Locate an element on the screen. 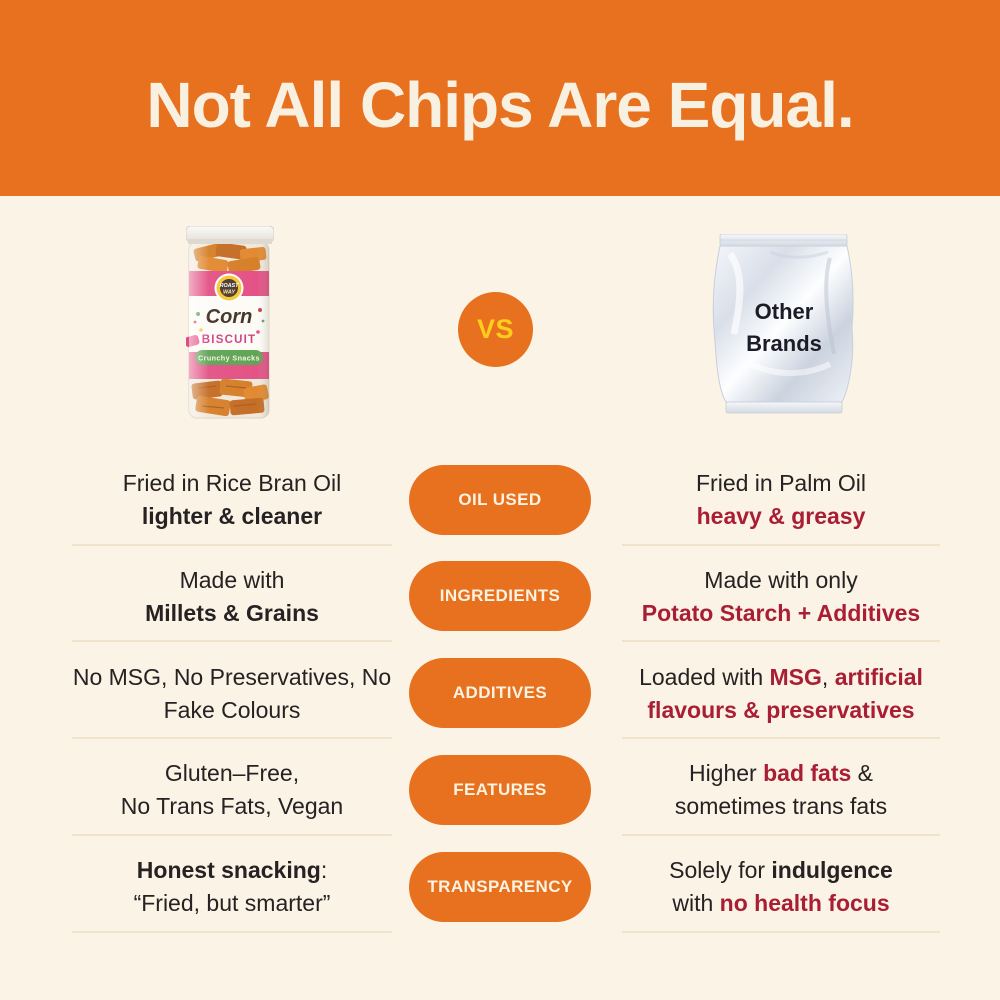  claim-line: No MSG, No Preservatives, No is located at coordinates (232, 676).